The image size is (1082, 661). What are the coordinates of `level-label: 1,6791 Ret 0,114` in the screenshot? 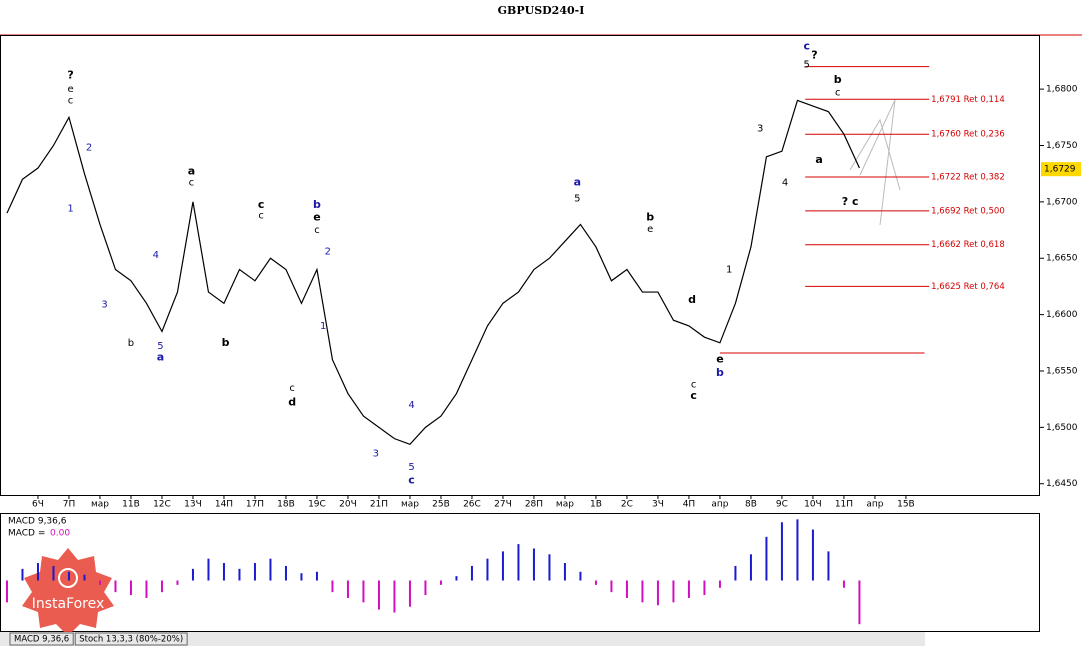 It's located at (968, 100).